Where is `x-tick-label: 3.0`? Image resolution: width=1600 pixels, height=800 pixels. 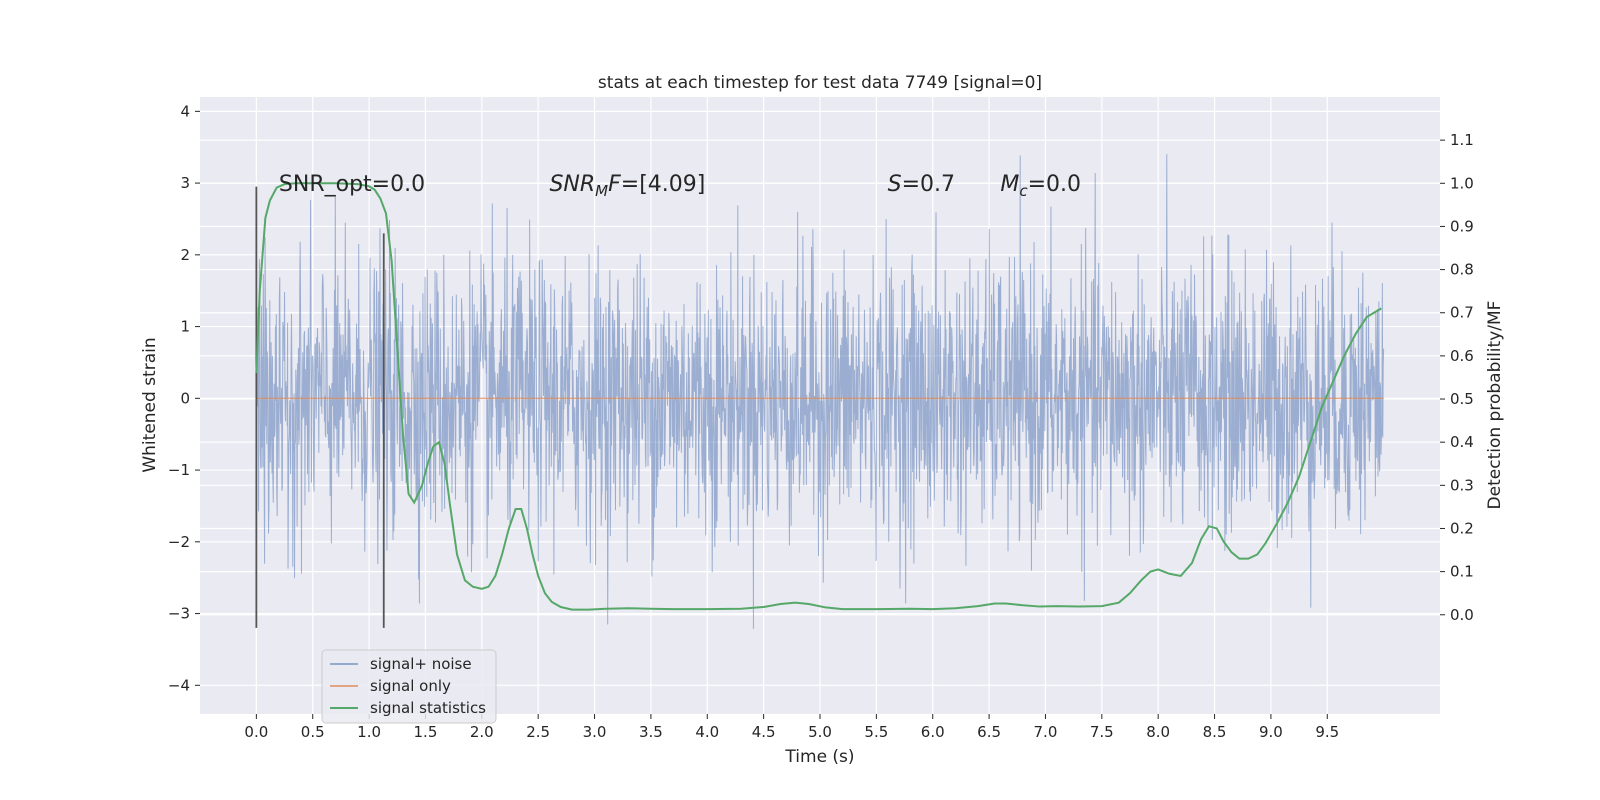 x-tick-label: 3.0 is located at coordinates (595, 732).